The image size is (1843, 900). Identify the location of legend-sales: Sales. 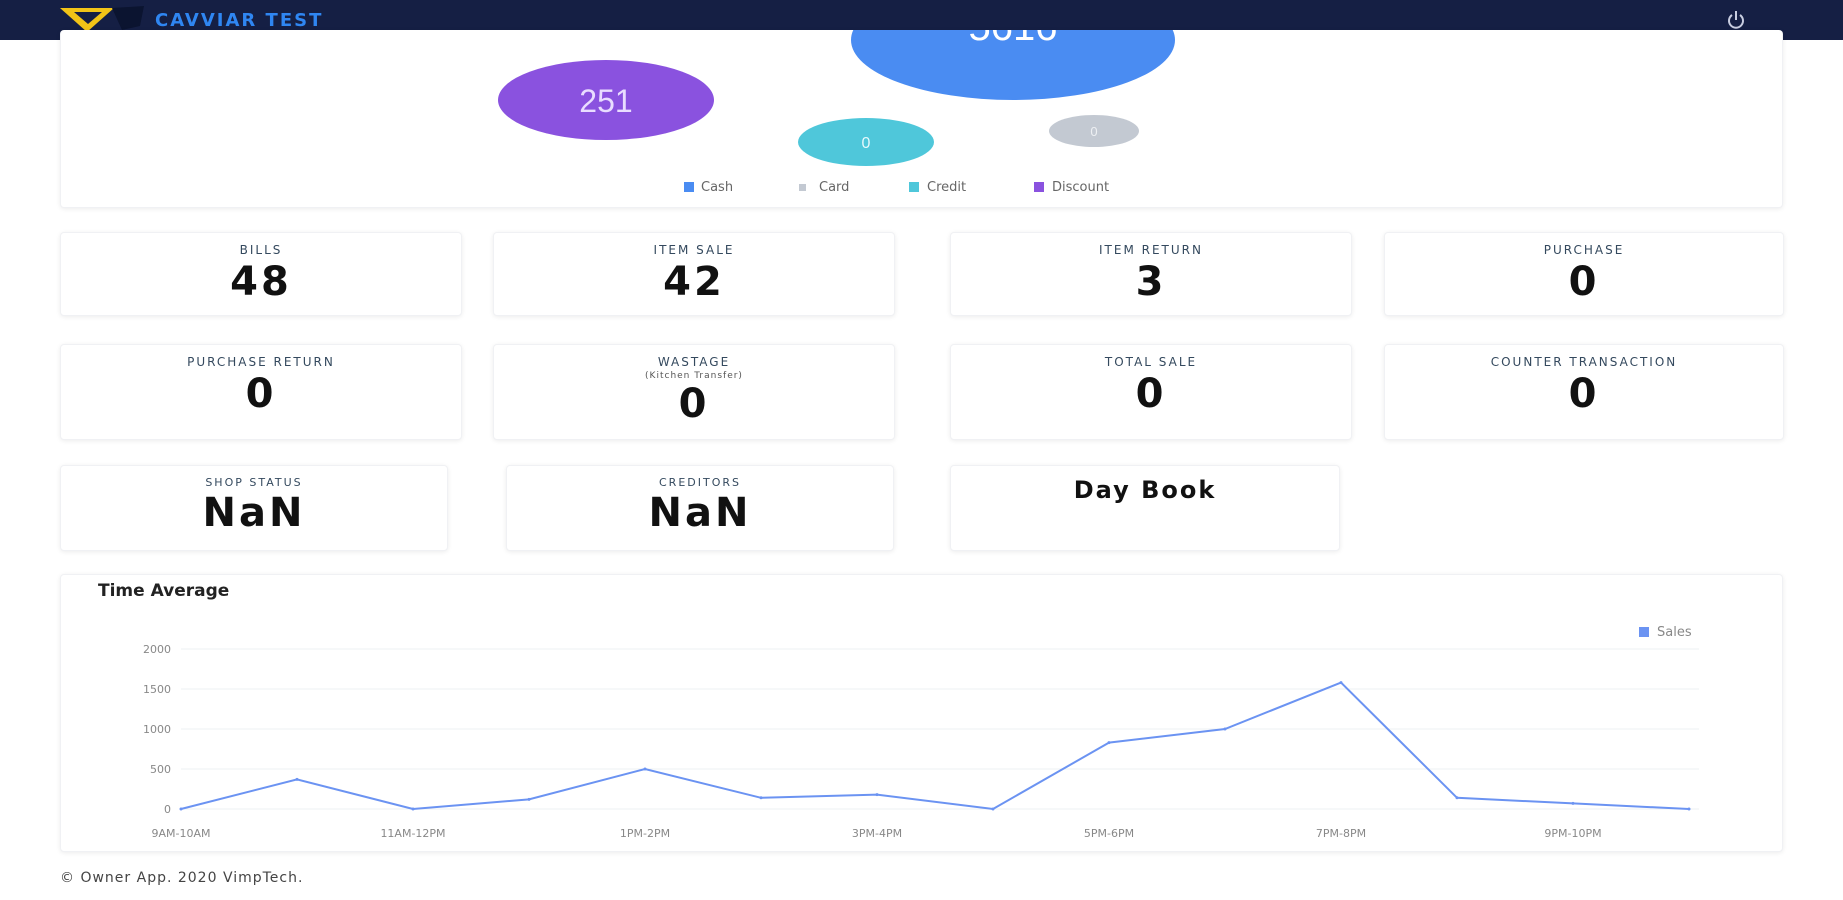
(1674, 632).